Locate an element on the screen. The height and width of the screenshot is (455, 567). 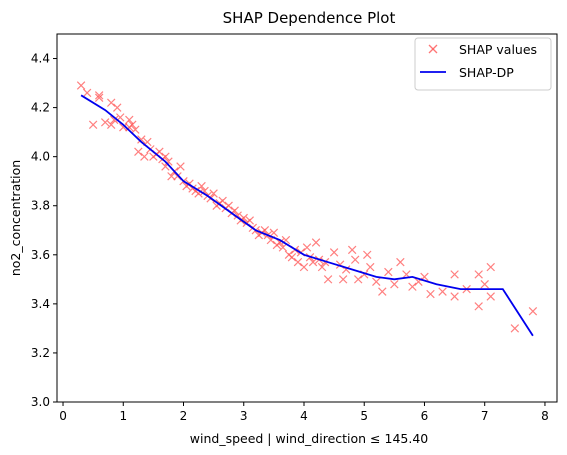
legend: SHAP values SHAP-DP is located at coordinates (483, 64).